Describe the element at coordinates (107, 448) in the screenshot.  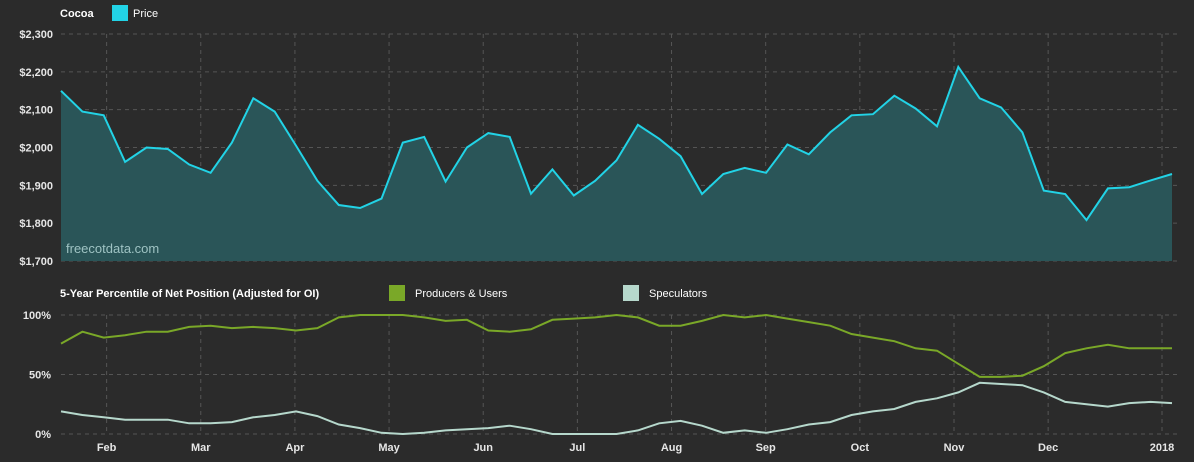
I see `x-tick-label: Feb` at that location.